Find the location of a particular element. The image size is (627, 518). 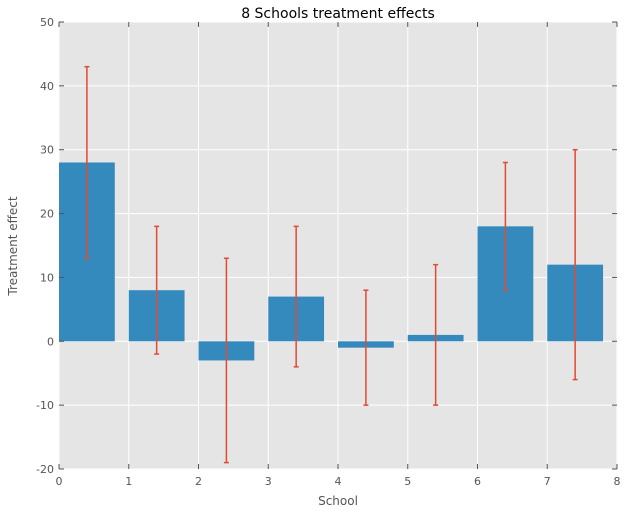

x-tick-label: 5 is located at coordinates (407, 481).